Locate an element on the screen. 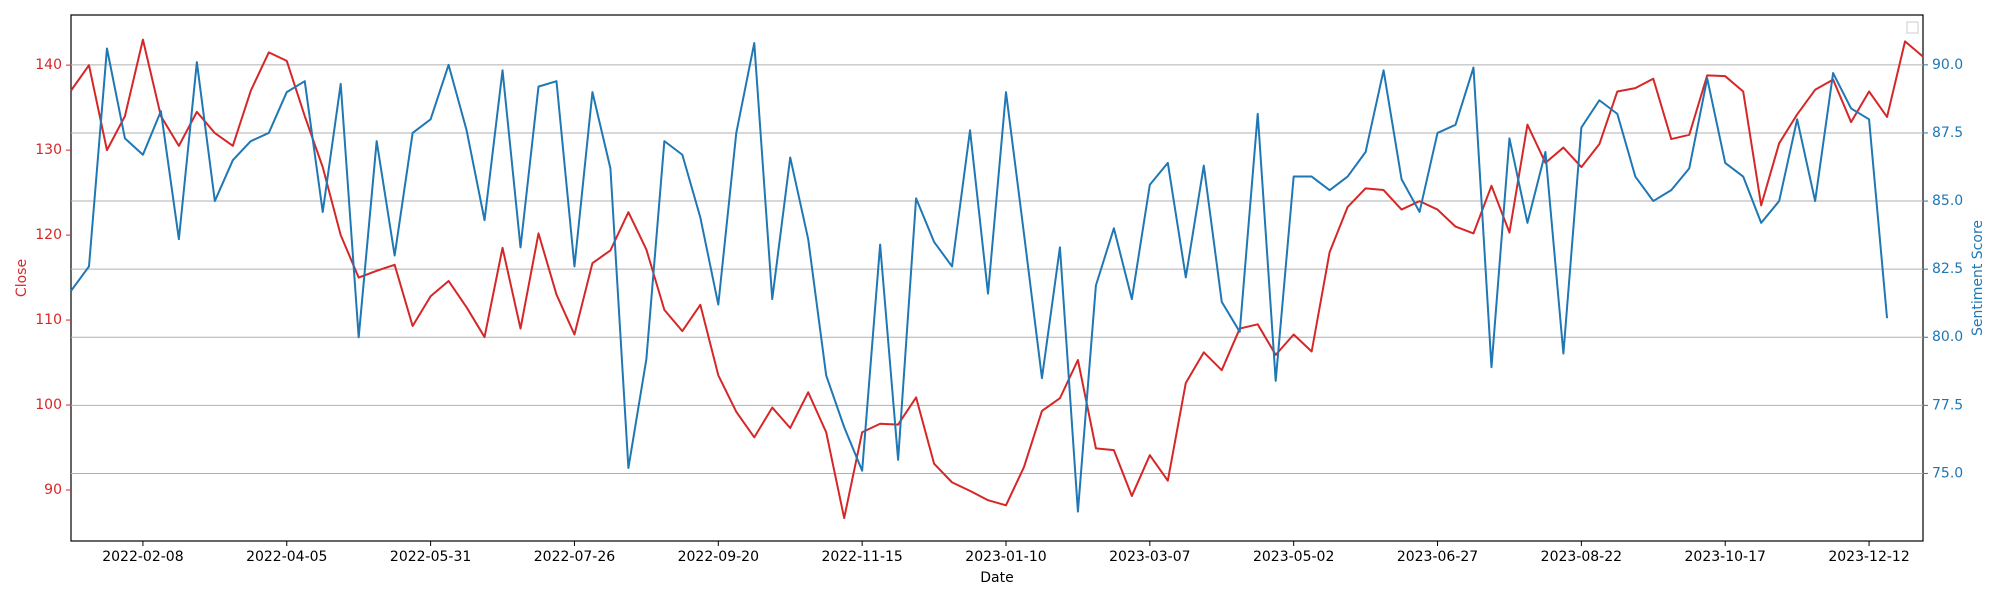 The width and height of the screenshot is (2000, 600). y2-tick-label: 82.5 is located at coordinates (1947, 269).